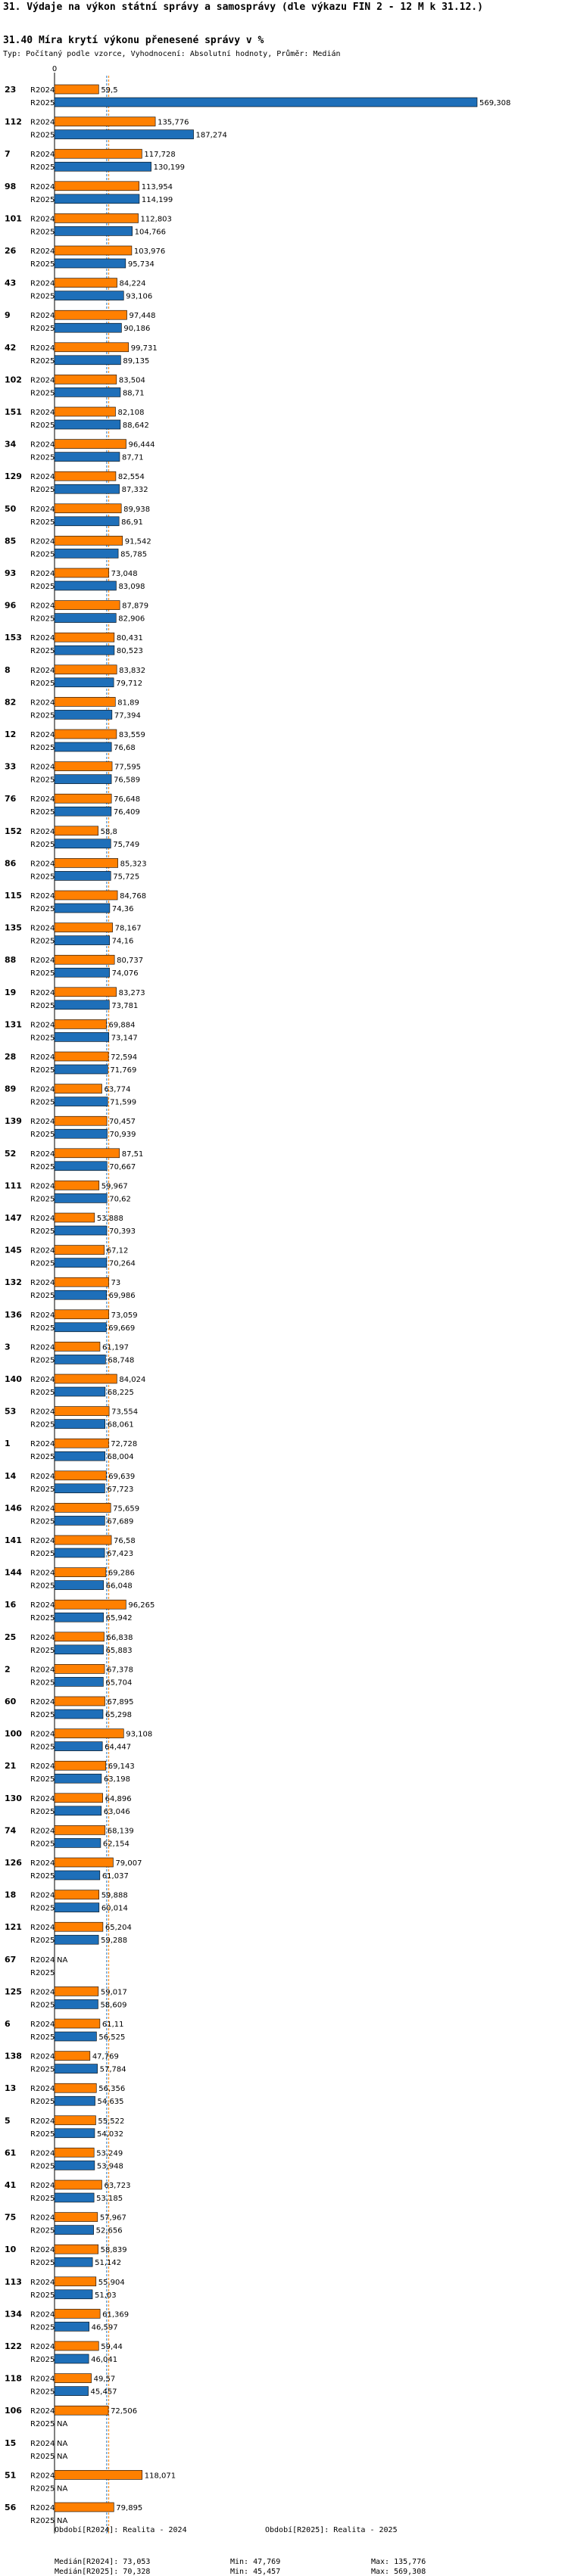  I want to click on median-2024: Medián[R2024]: 73,053, so click(103, 2562).